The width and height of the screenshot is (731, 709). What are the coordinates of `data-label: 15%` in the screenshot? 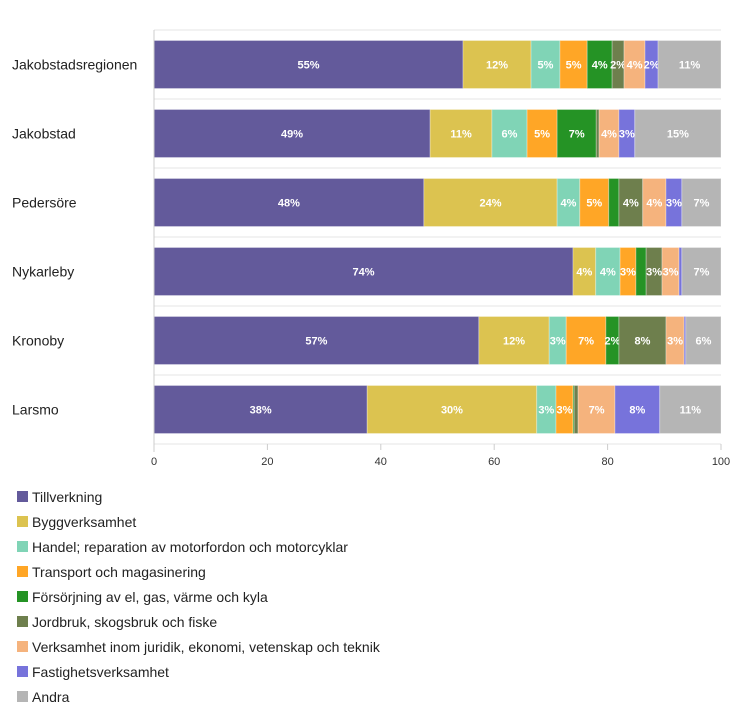 It's located at (678, 135).